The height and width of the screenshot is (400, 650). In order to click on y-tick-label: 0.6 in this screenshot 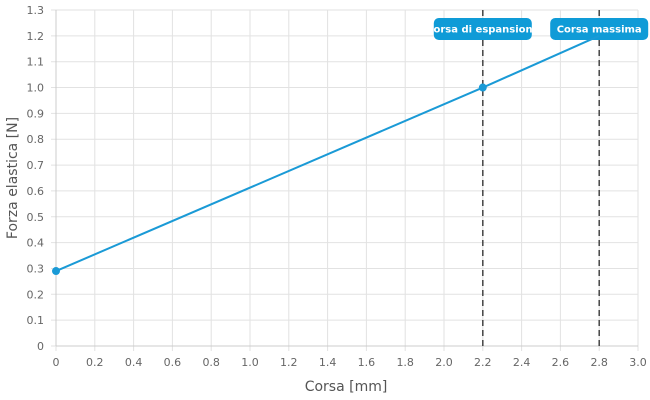, I will do `click(36, 191)`.